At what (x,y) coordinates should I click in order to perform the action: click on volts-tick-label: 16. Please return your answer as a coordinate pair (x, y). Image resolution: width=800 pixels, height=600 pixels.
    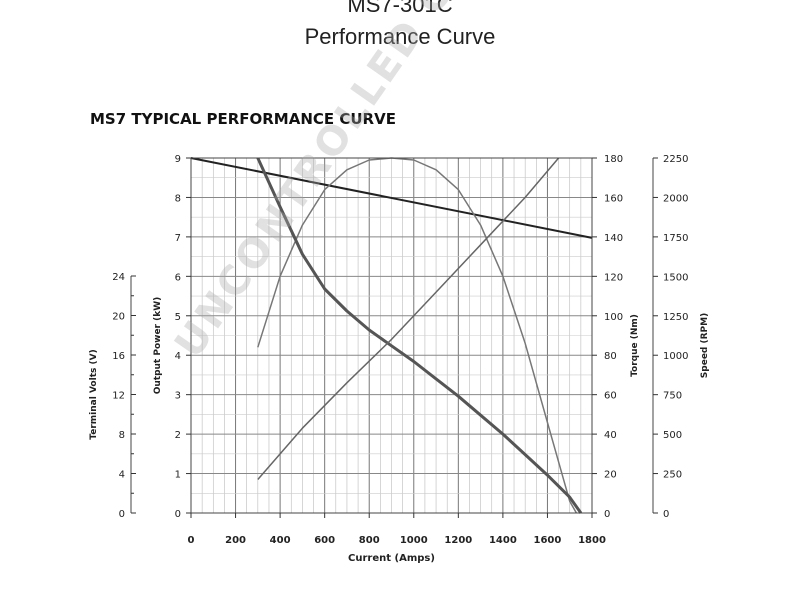
    Looking at the image, I should click on (118, 356).